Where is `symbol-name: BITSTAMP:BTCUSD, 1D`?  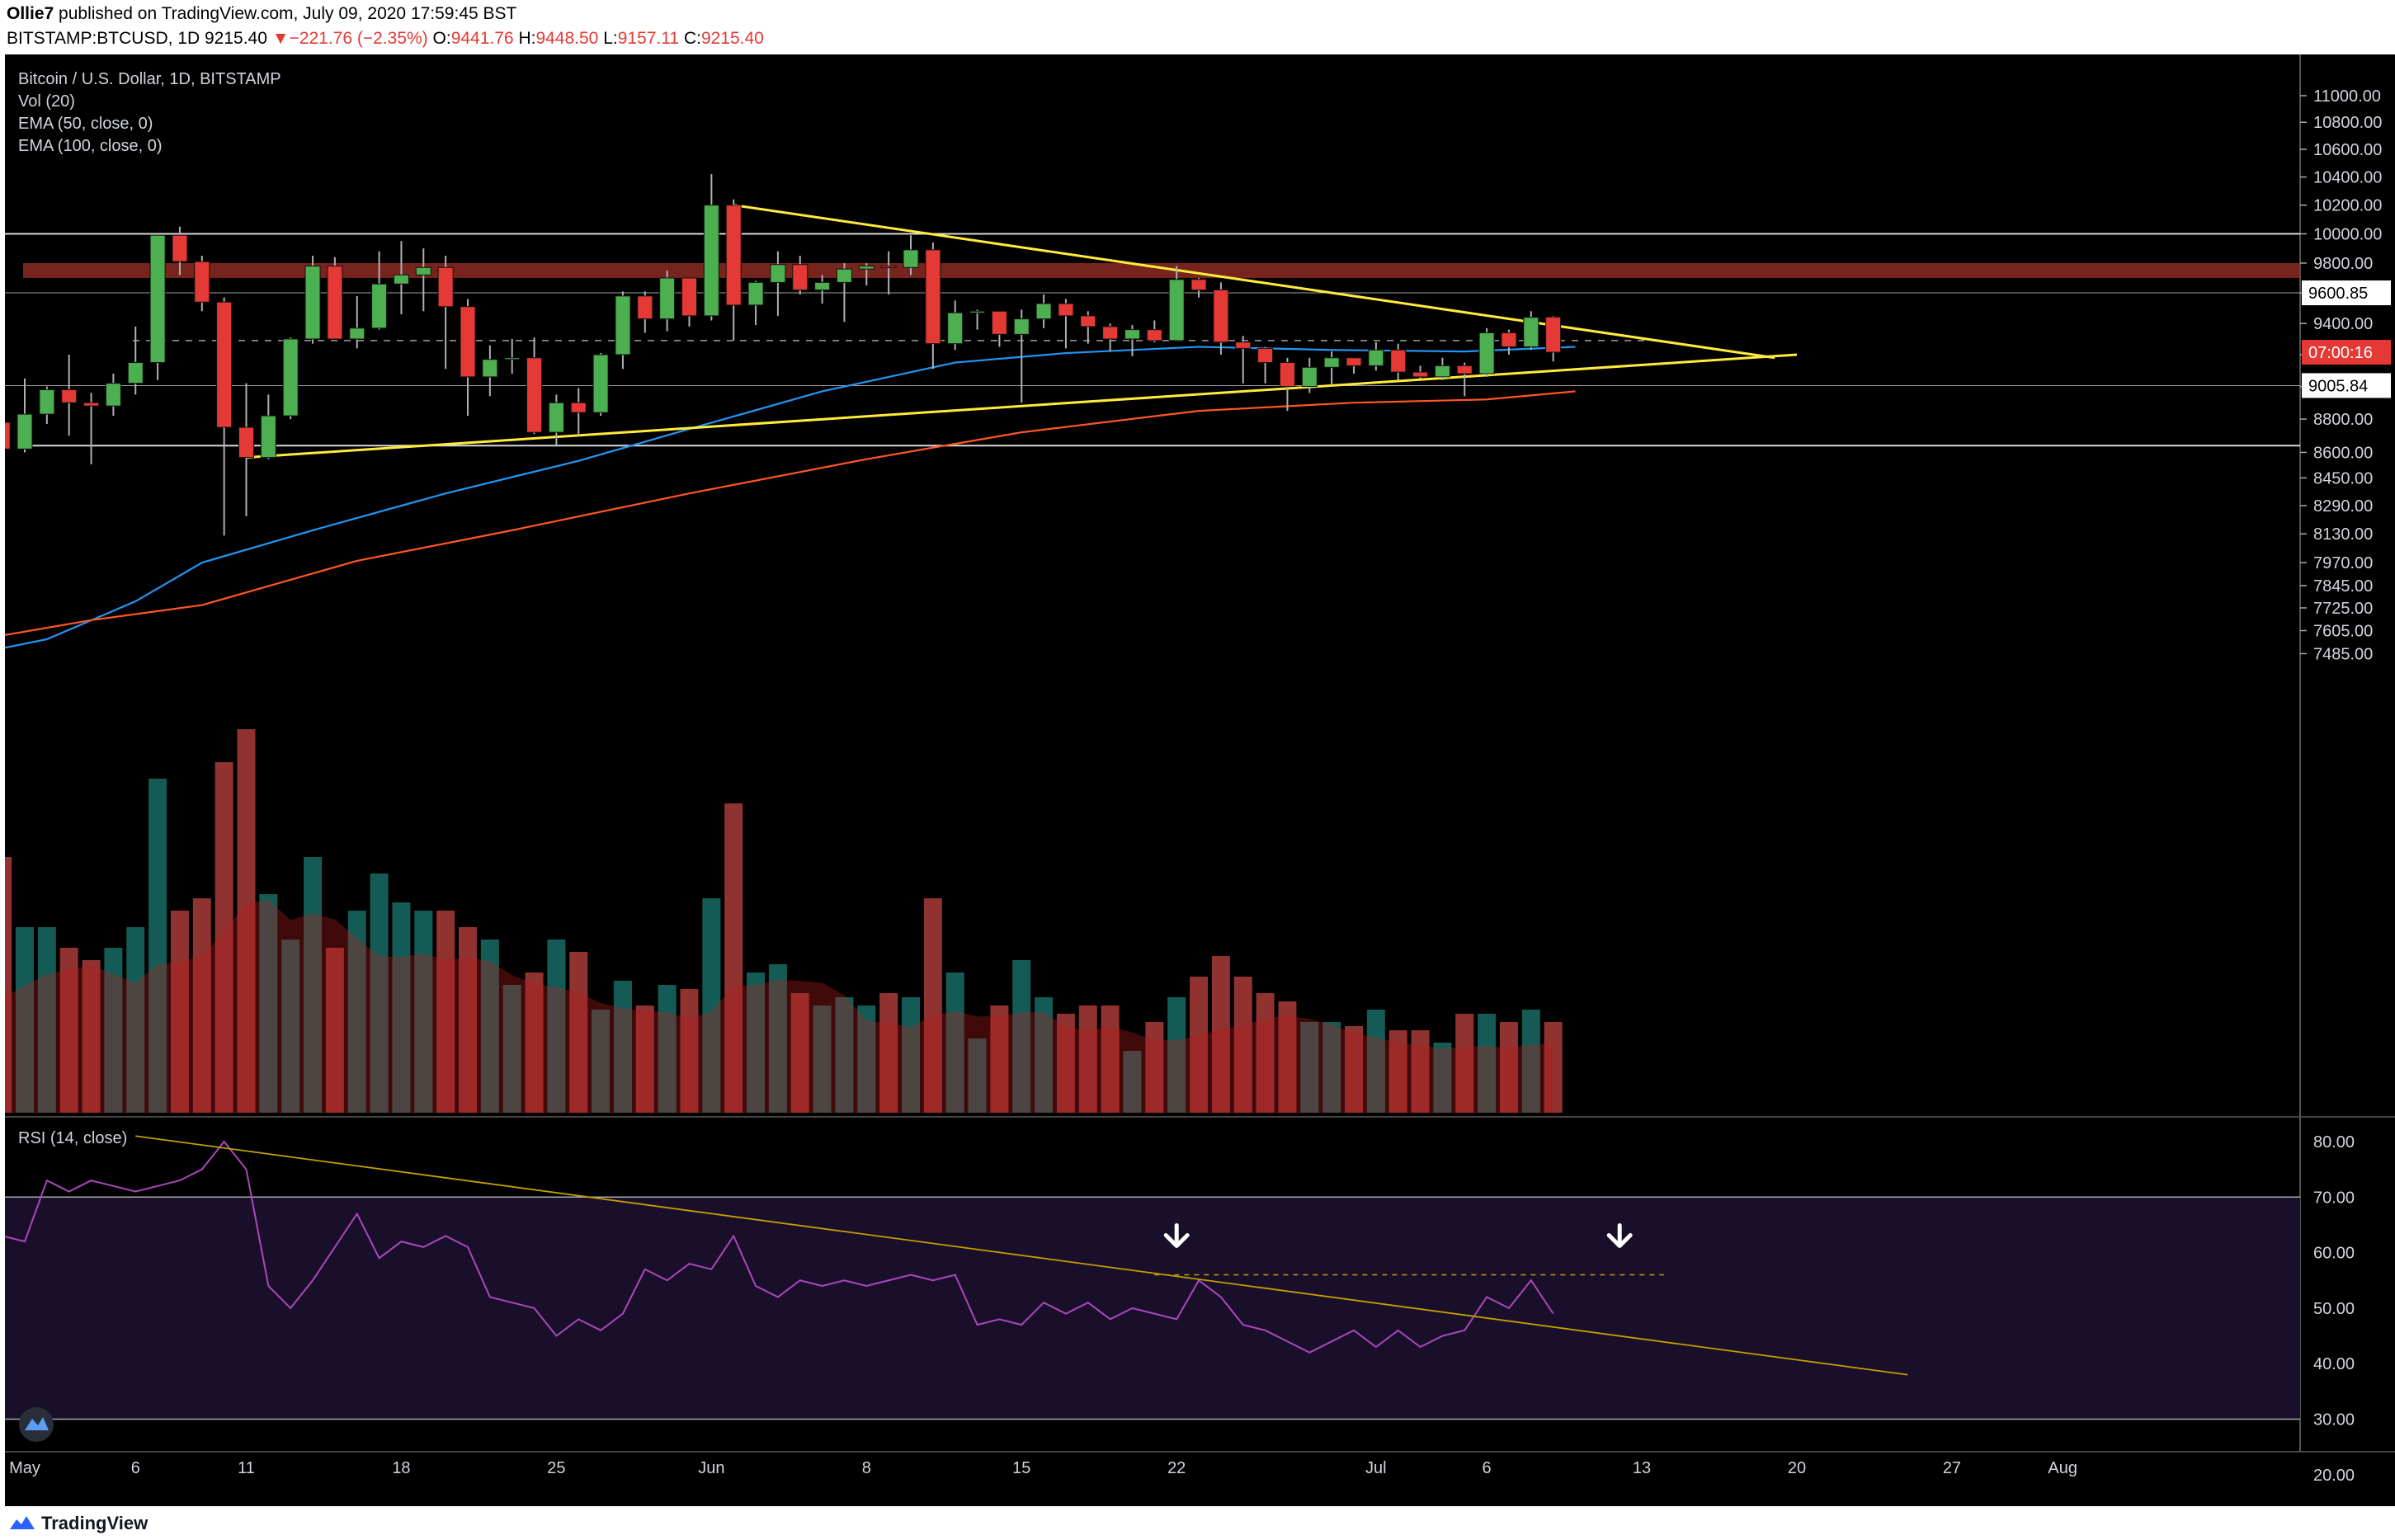 symbol-name: BITSTAMP:BTCUSD, 1D is located at coordinates (104, 38).